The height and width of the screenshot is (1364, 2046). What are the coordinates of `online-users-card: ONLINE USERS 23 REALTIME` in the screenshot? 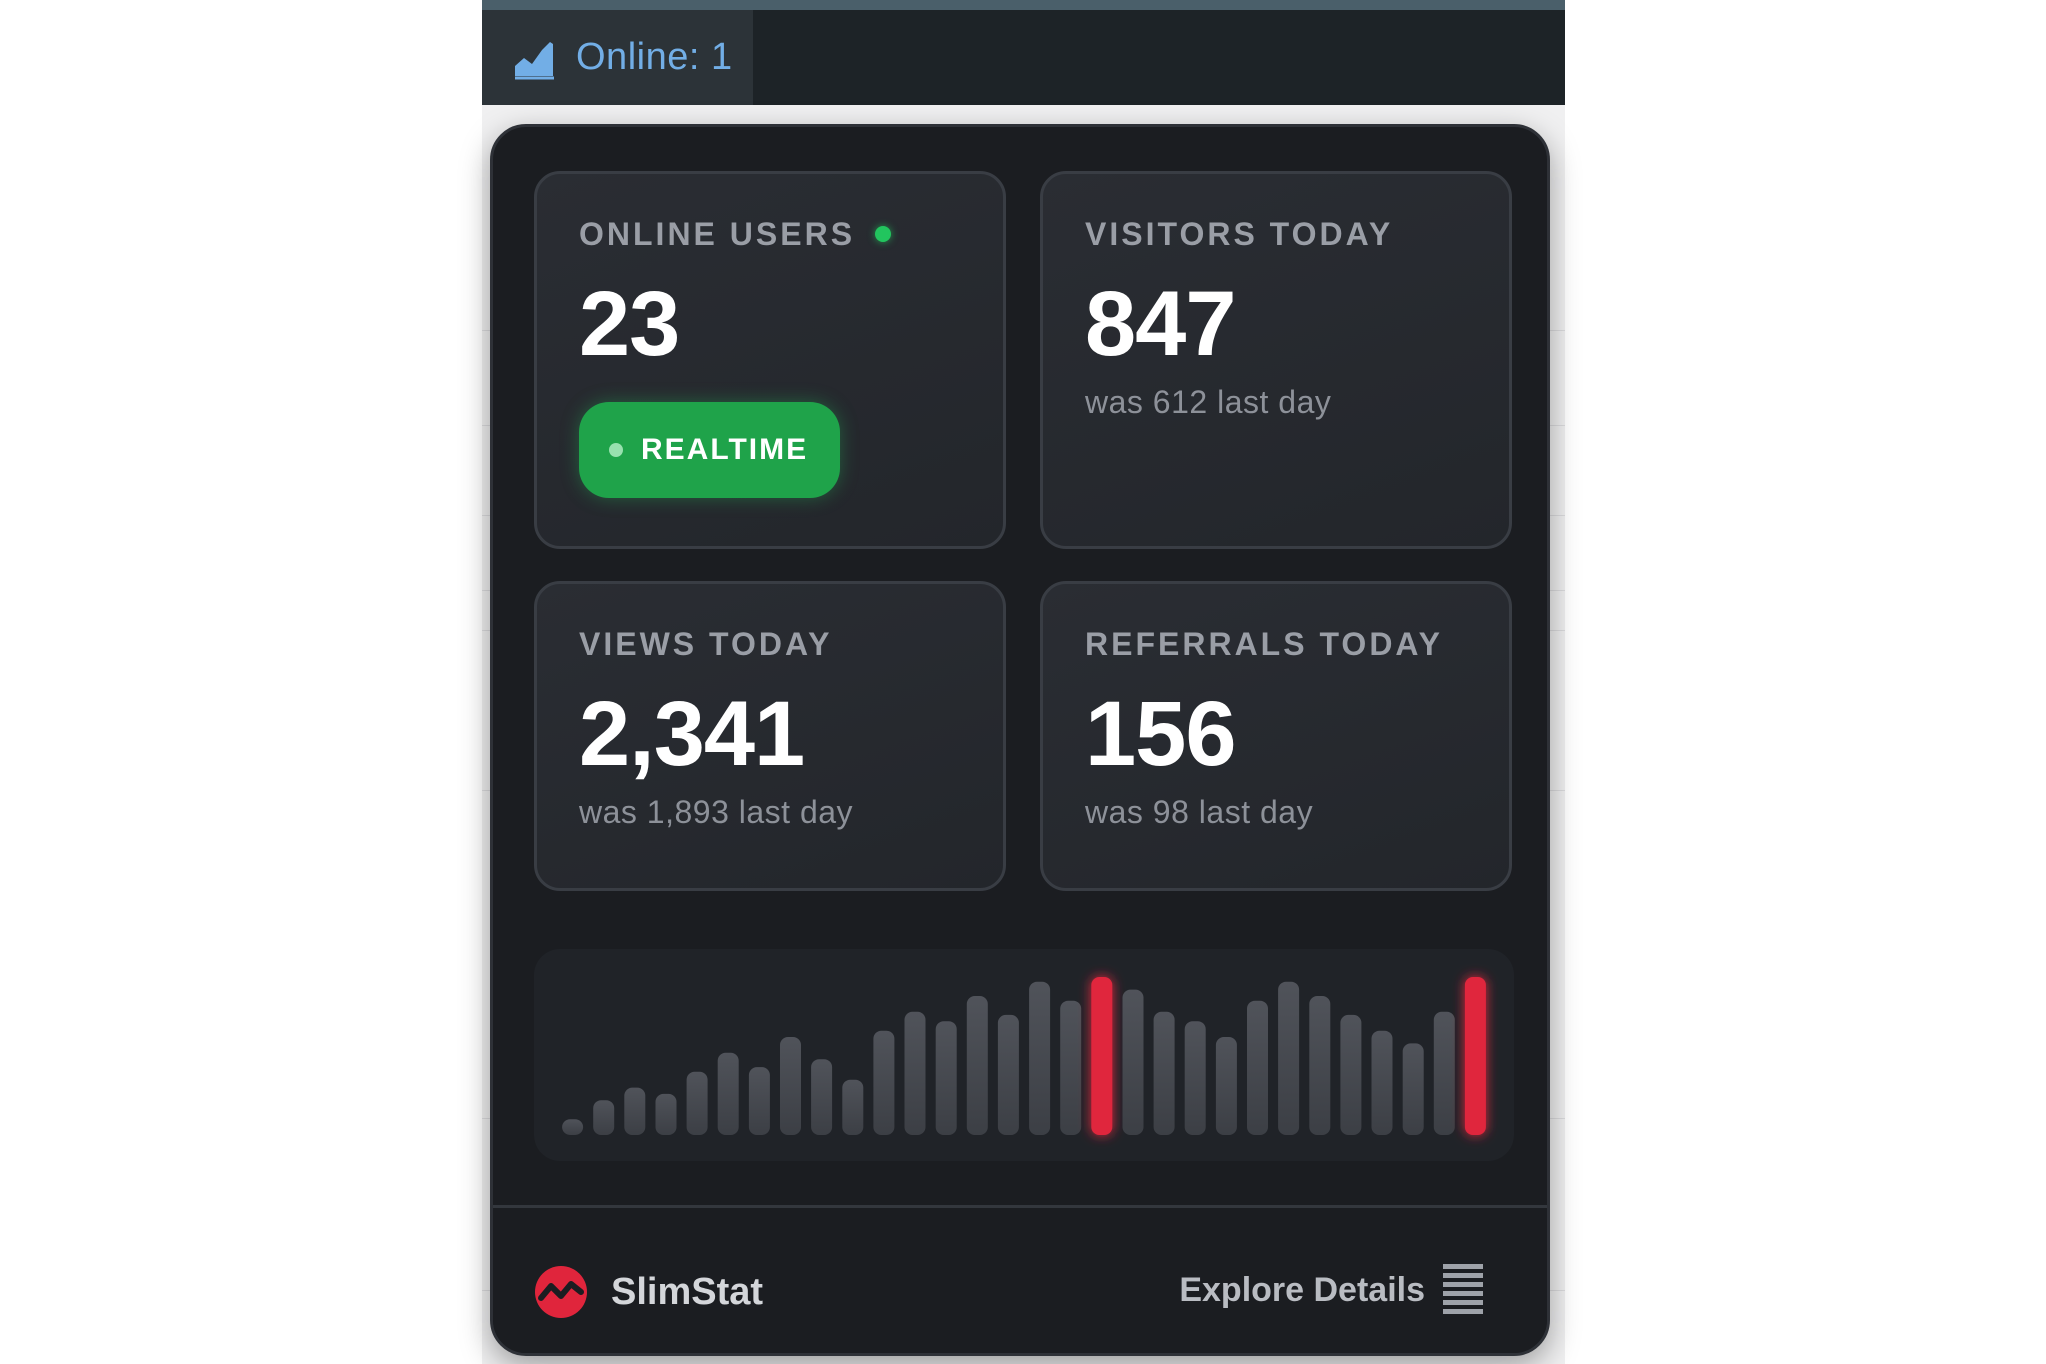 It's located at (770, 360).